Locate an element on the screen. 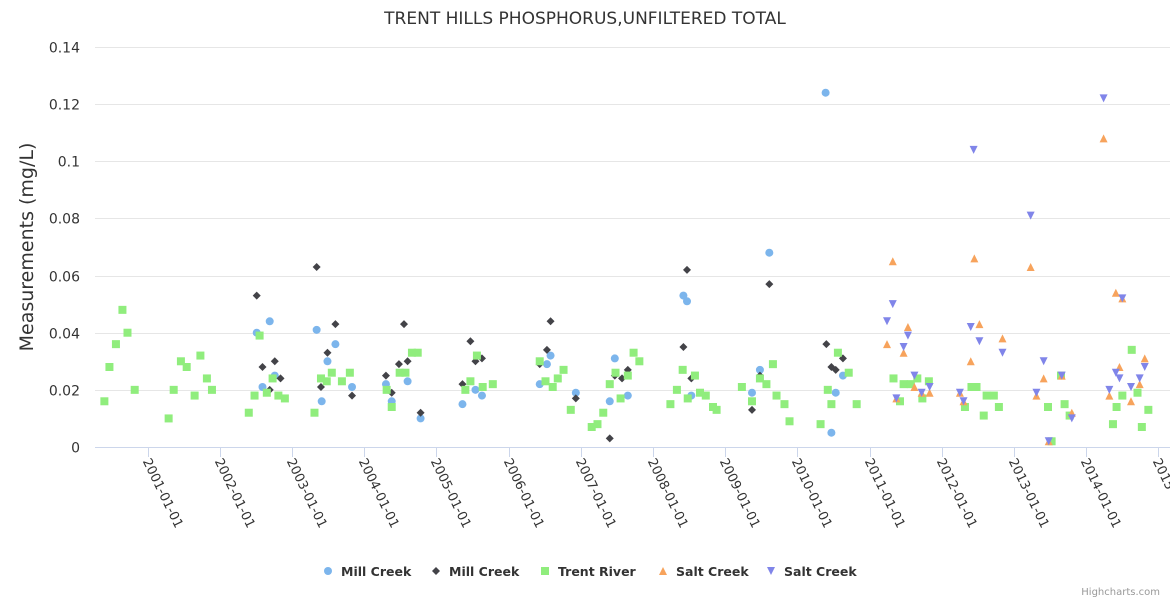 Image resolution: width=1170 pixels, height=605 pixels. y-tick-label: 0.14 is located at coordinates (64, 49).